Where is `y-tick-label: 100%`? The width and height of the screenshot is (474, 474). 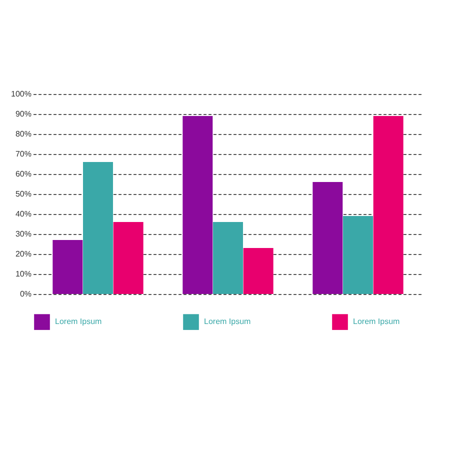 y-tick-label: 100% is located at coordinates (21, 94).